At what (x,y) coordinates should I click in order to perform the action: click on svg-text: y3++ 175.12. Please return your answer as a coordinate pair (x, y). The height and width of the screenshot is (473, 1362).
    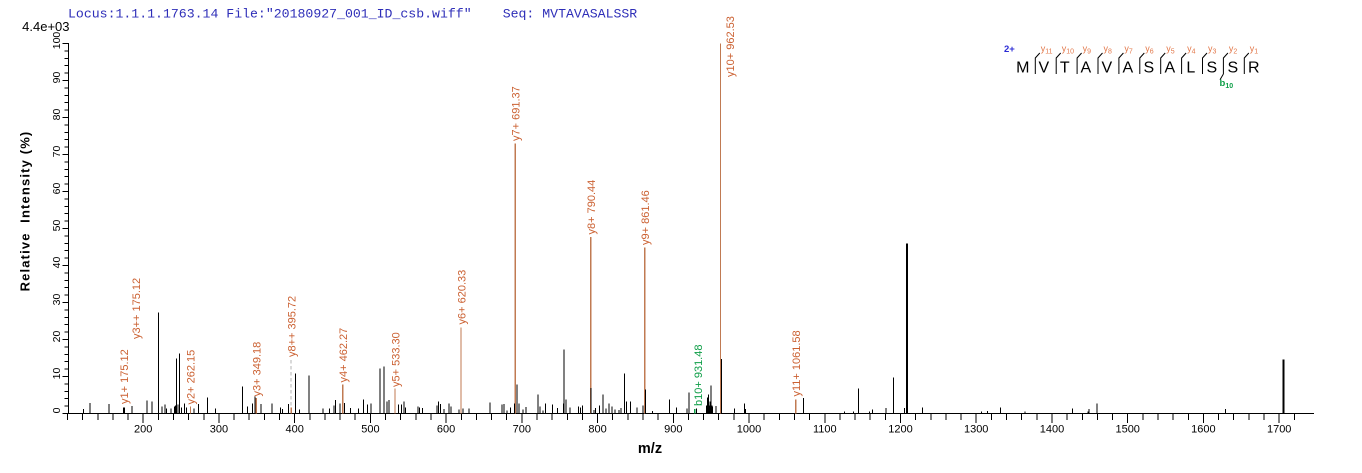
    Looking at the image, I should click on (137, 308).